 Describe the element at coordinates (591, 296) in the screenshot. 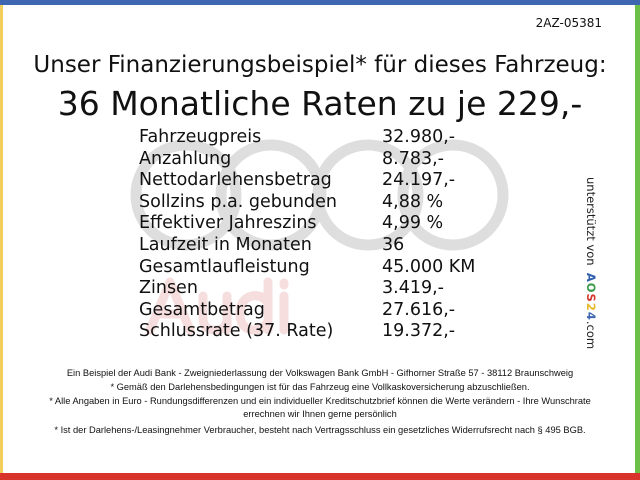

I see `aos24-logo: AOS24` at that location.